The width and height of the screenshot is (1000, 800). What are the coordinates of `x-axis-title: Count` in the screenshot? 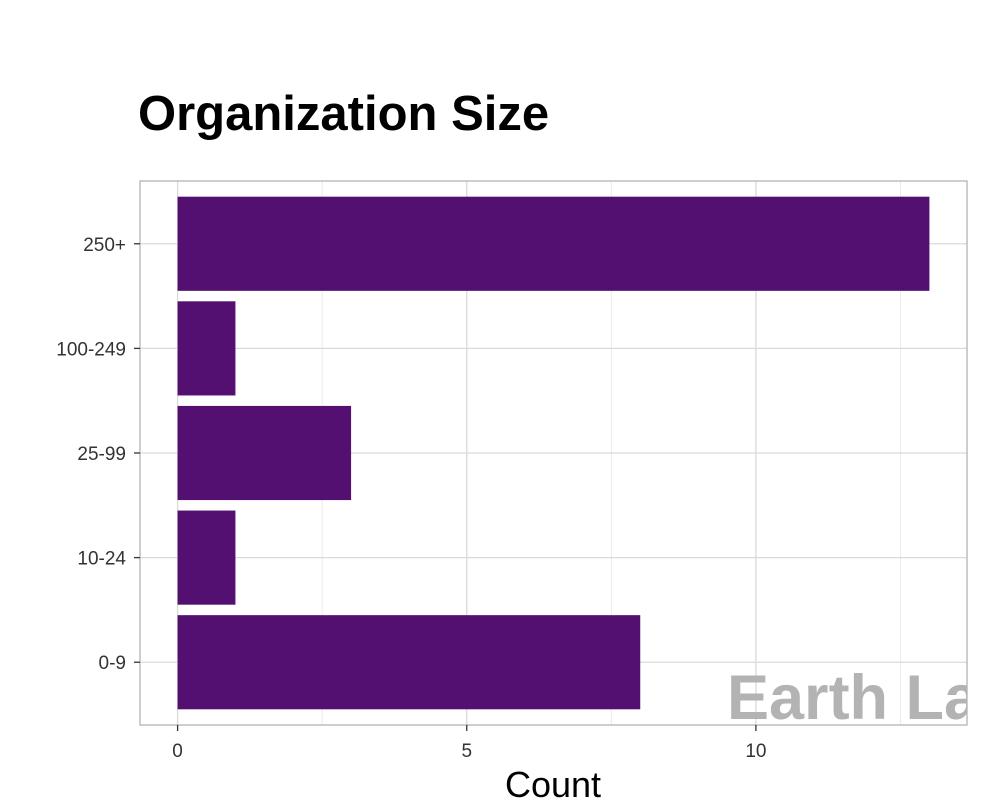 It's located at (553, 782).